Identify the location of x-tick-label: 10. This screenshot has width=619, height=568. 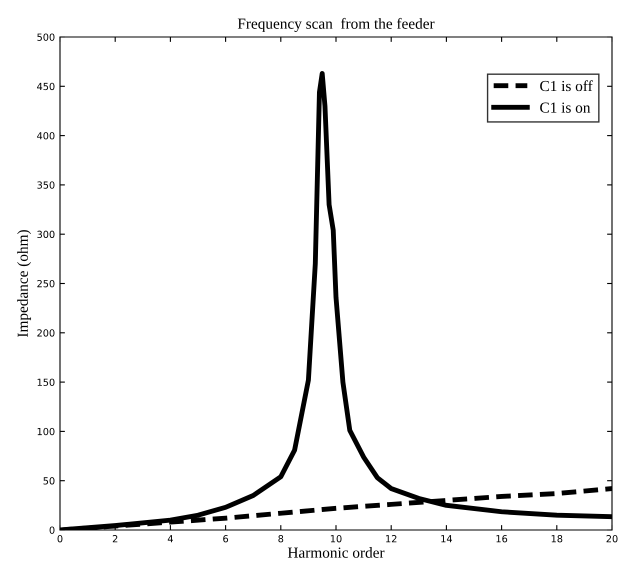
(336, 538).